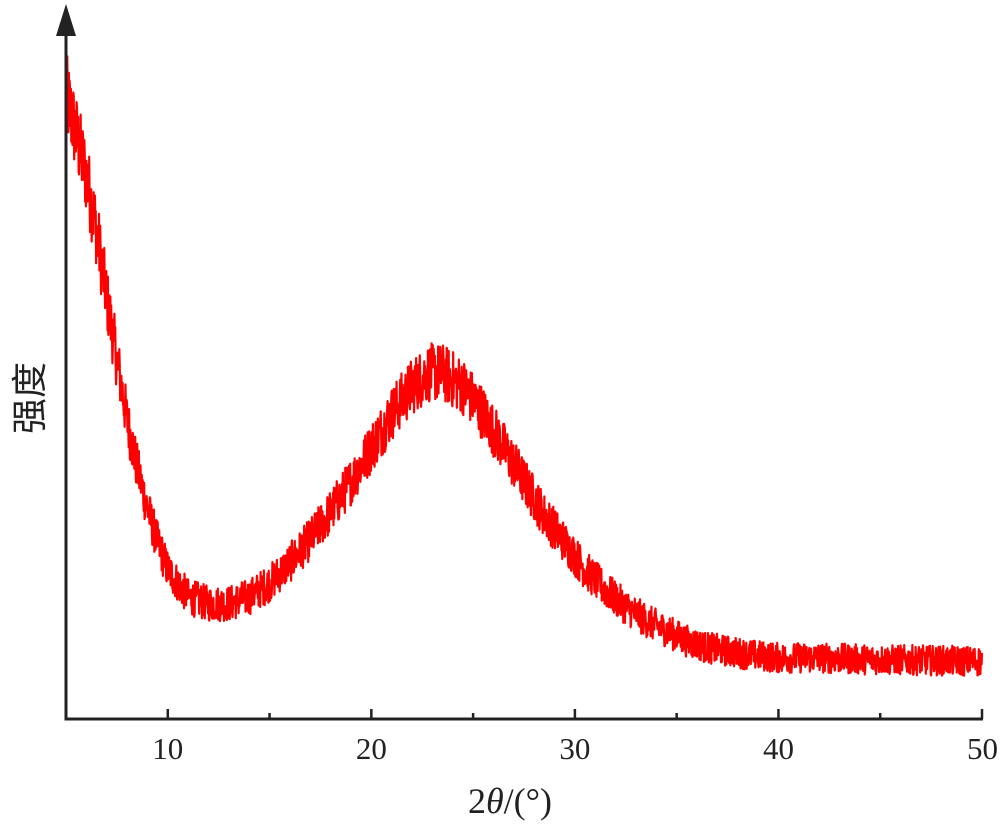 The width and height of the screenshot is (1000, 833). What do you see at coordinates (531, 737) in the screenshot?
I see `x-ticks: 10 20 30 40 50` at bounding box center [531, 737].